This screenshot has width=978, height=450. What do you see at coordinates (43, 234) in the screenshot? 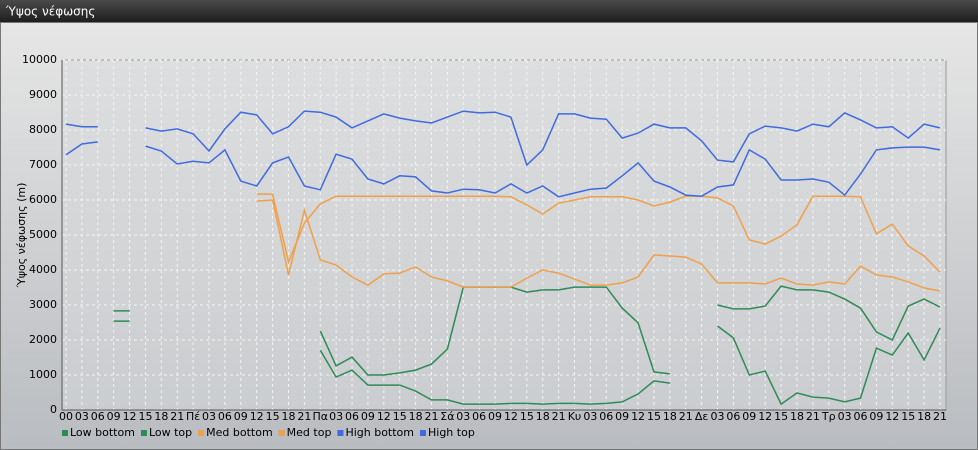
I see `y-tick-label: 5000` at bounding box center [43, 234].